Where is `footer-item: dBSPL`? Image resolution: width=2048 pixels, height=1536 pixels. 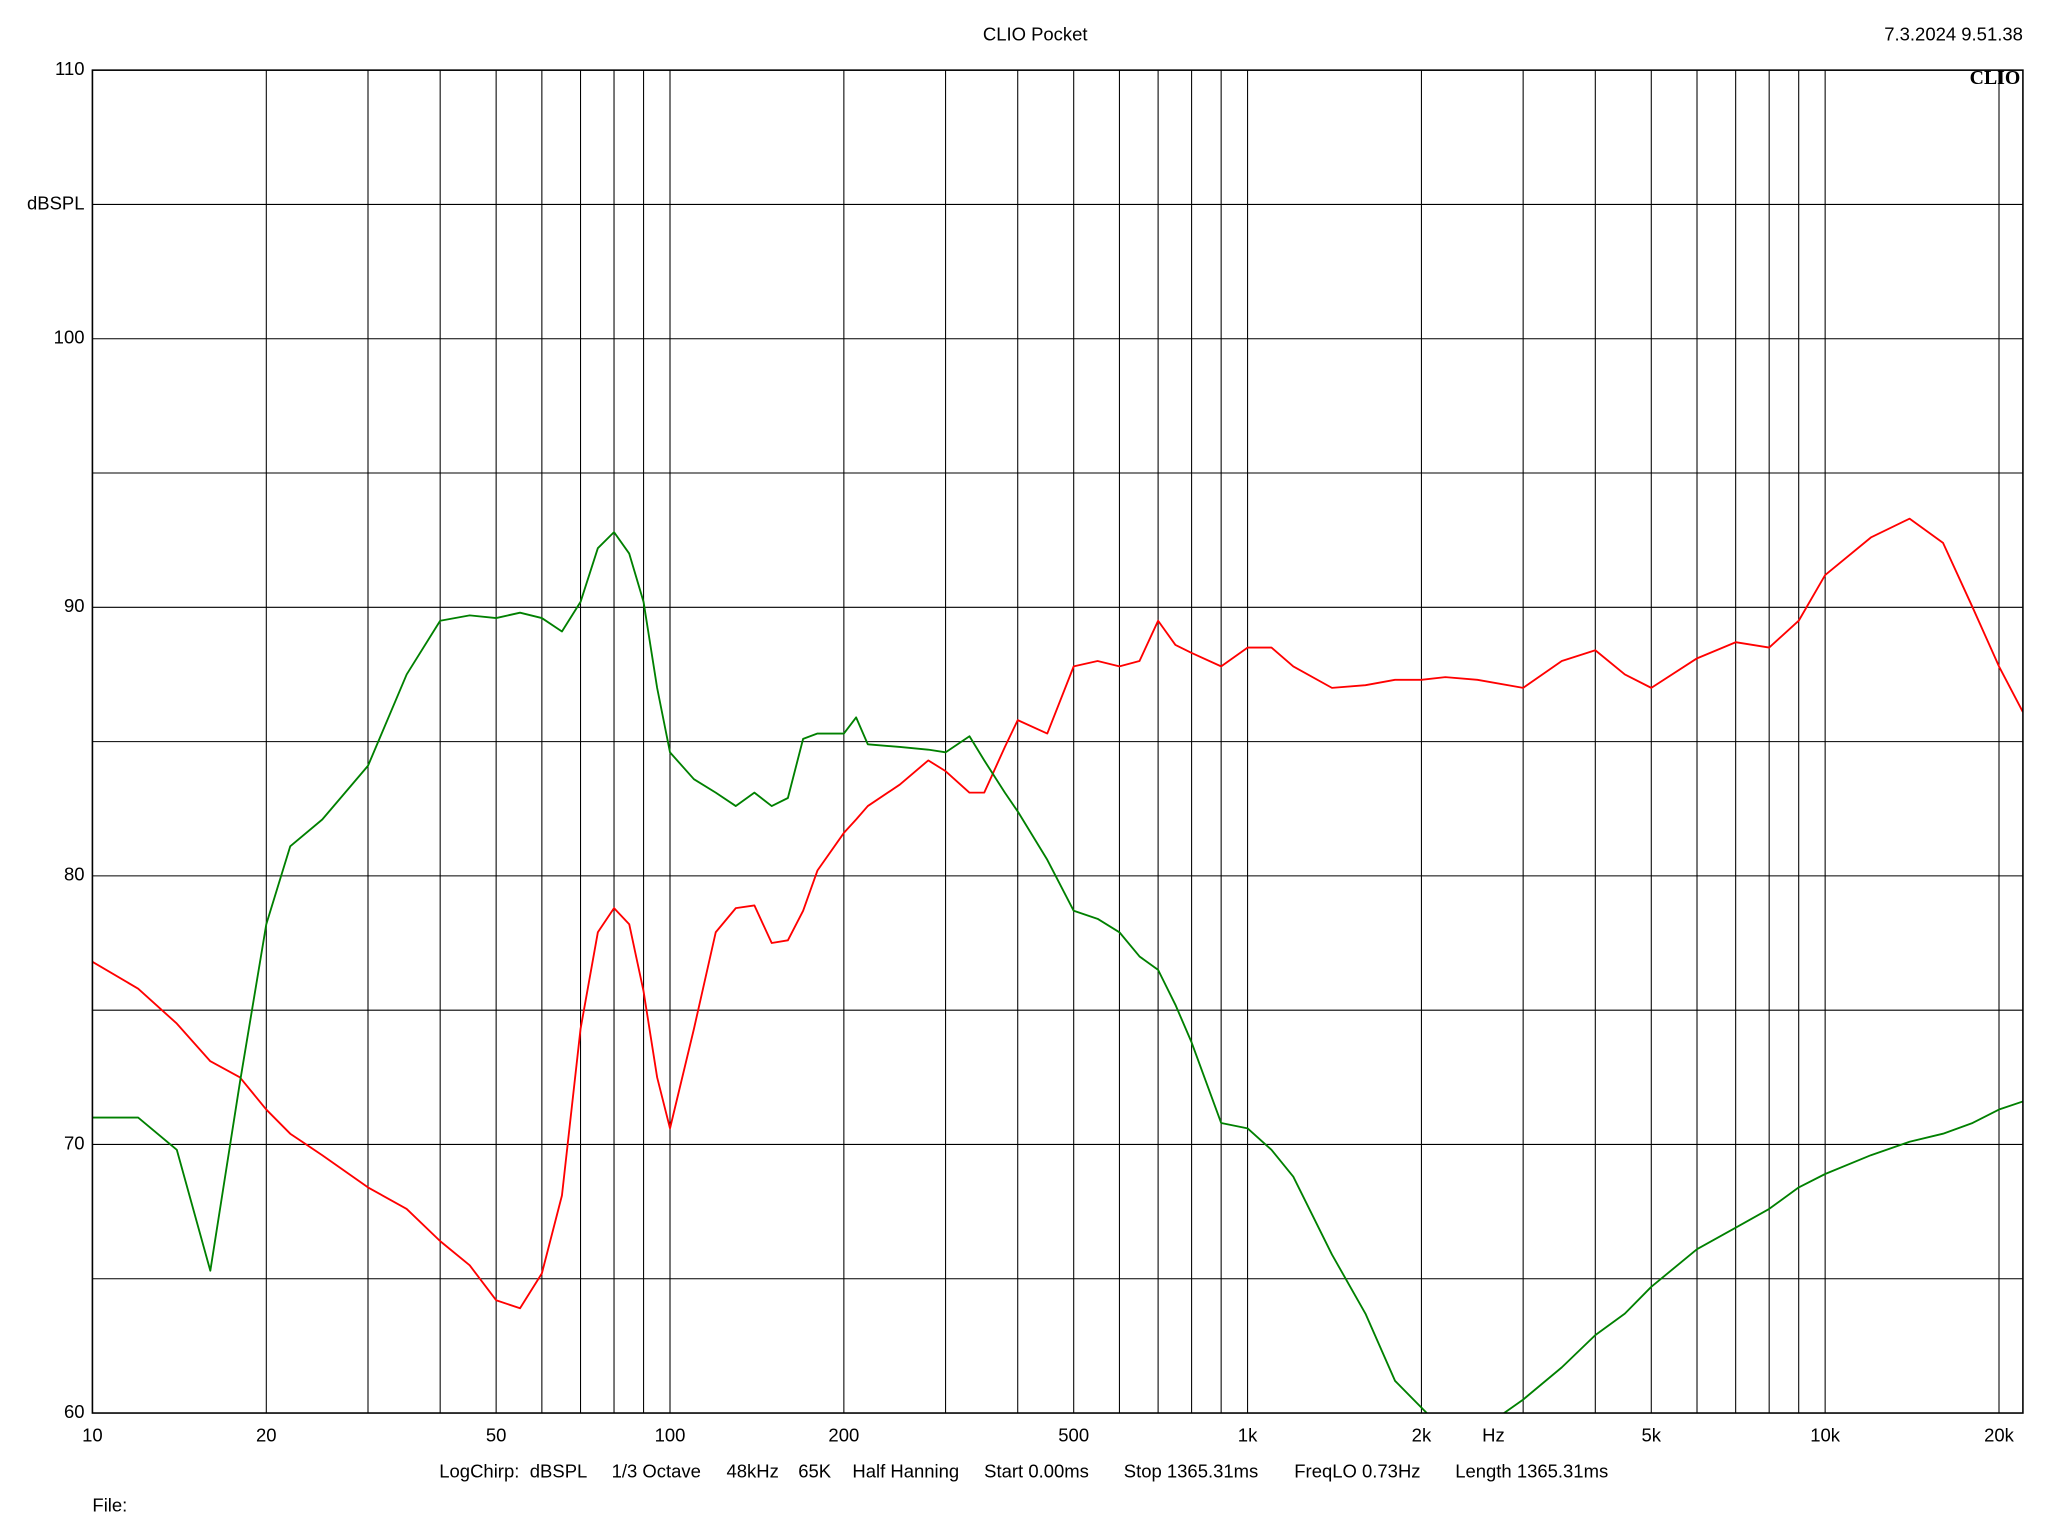 footer-item: dBSPL is located at coordinates (559, 1470).